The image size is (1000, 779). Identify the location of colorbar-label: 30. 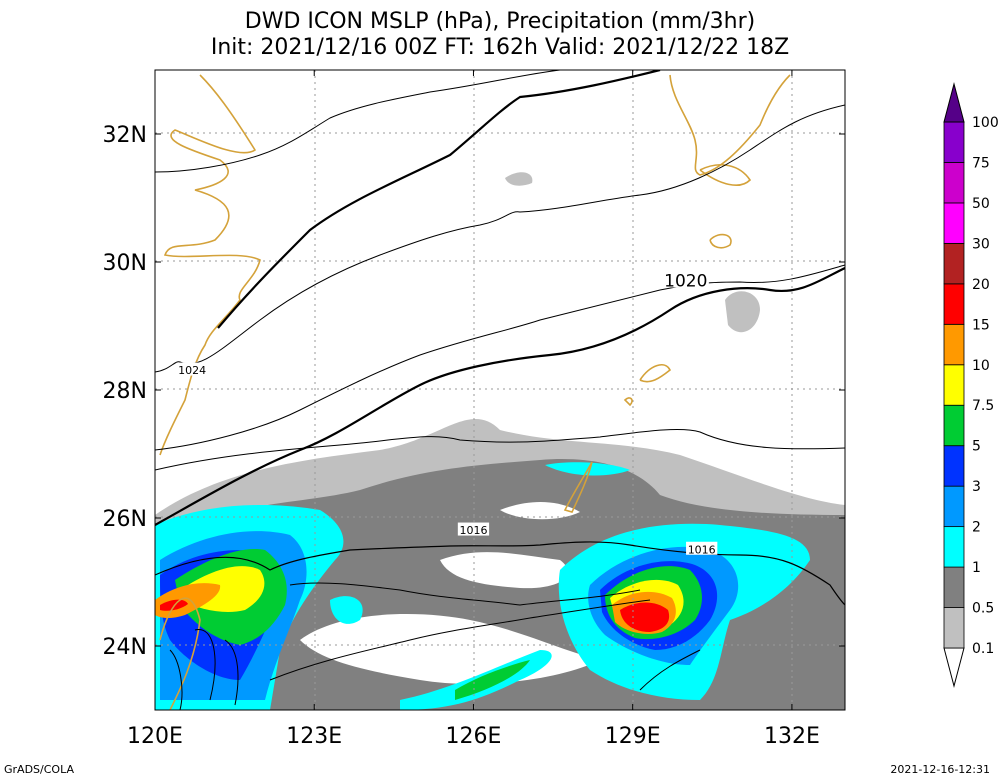
(981, 244).